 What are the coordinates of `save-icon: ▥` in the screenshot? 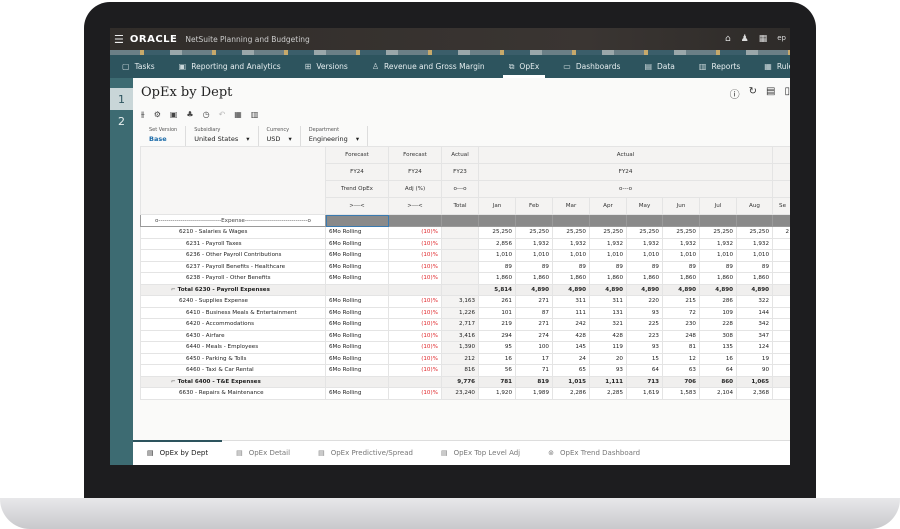 It's located at (254, 114).